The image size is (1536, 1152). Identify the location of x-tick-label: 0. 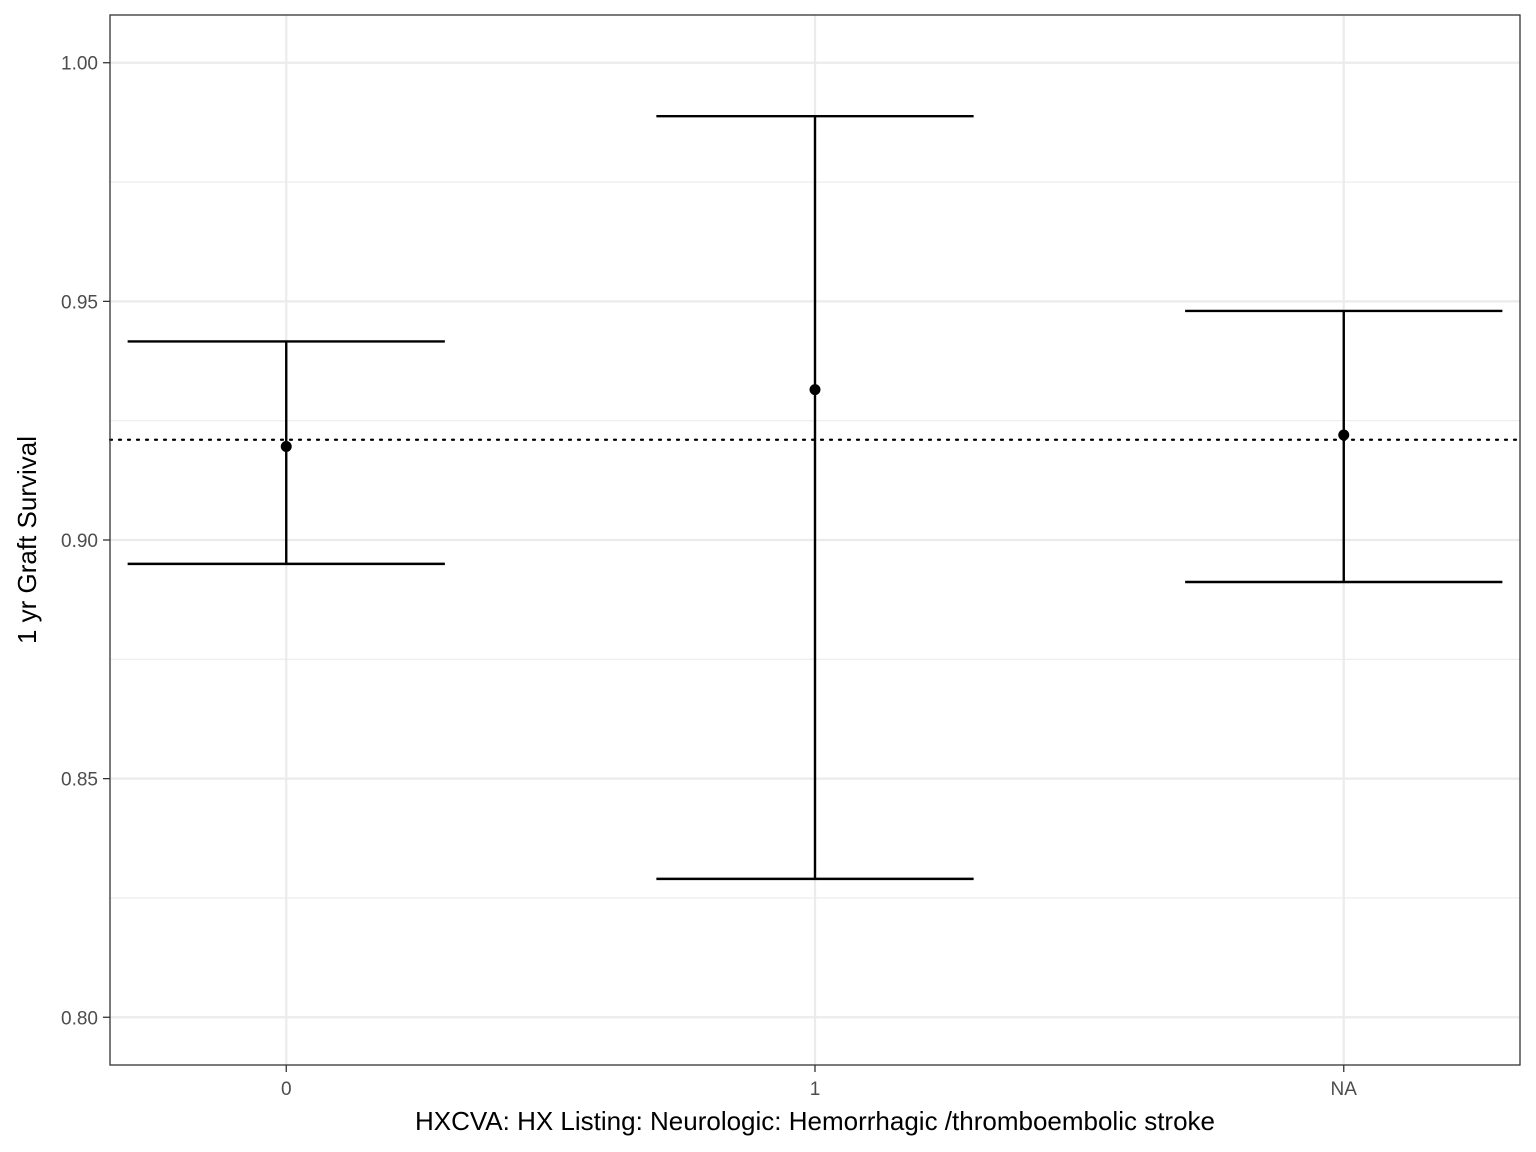
(286, 1089).